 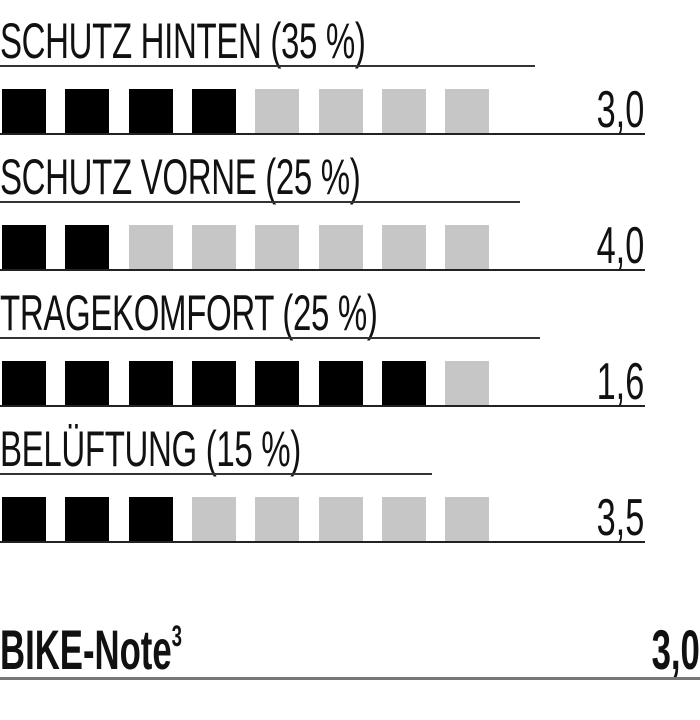 I want to click on total-value: 3,0, so click(x=675, y=649).